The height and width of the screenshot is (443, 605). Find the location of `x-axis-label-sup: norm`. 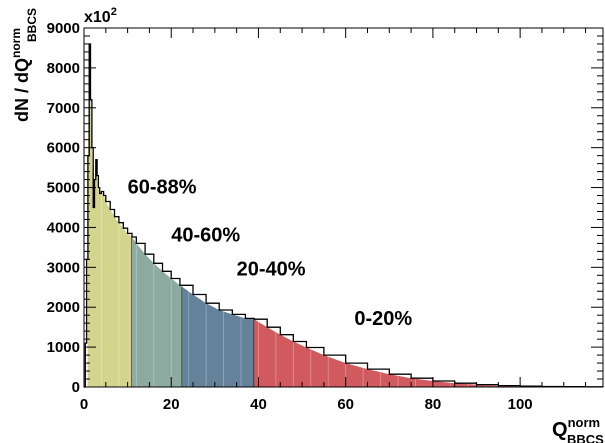

x-axis-label-sup: norm is located at coordinates (584, 422).